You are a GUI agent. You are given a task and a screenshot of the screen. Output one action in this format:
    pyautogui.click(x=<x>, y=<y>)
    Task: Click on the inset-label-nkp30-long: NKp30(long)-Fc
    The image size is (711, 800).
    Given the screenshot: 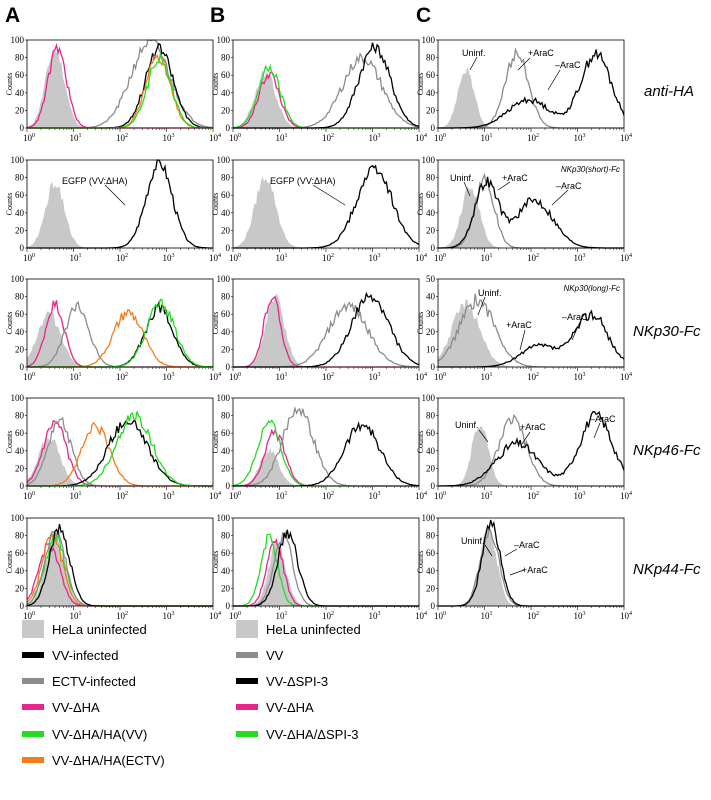 What is the action you would take?
    pyautogui.click(x=592, y=288)
    